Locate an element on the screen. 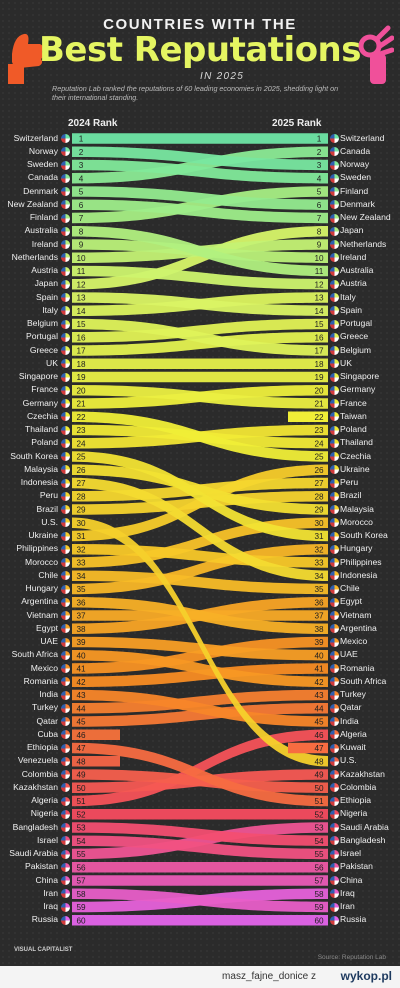 The image size is (400, 988). country-2024-romania: Romania is located at coordinates (40, 680).